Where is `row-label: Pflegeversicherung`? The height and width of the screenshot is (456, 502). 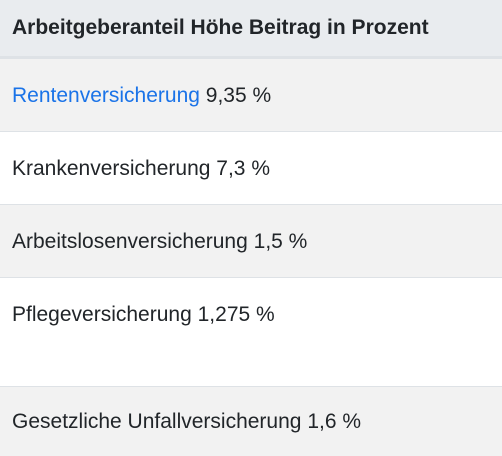 row-label: Pflegeversicherung is located at coordinates (102, 314).